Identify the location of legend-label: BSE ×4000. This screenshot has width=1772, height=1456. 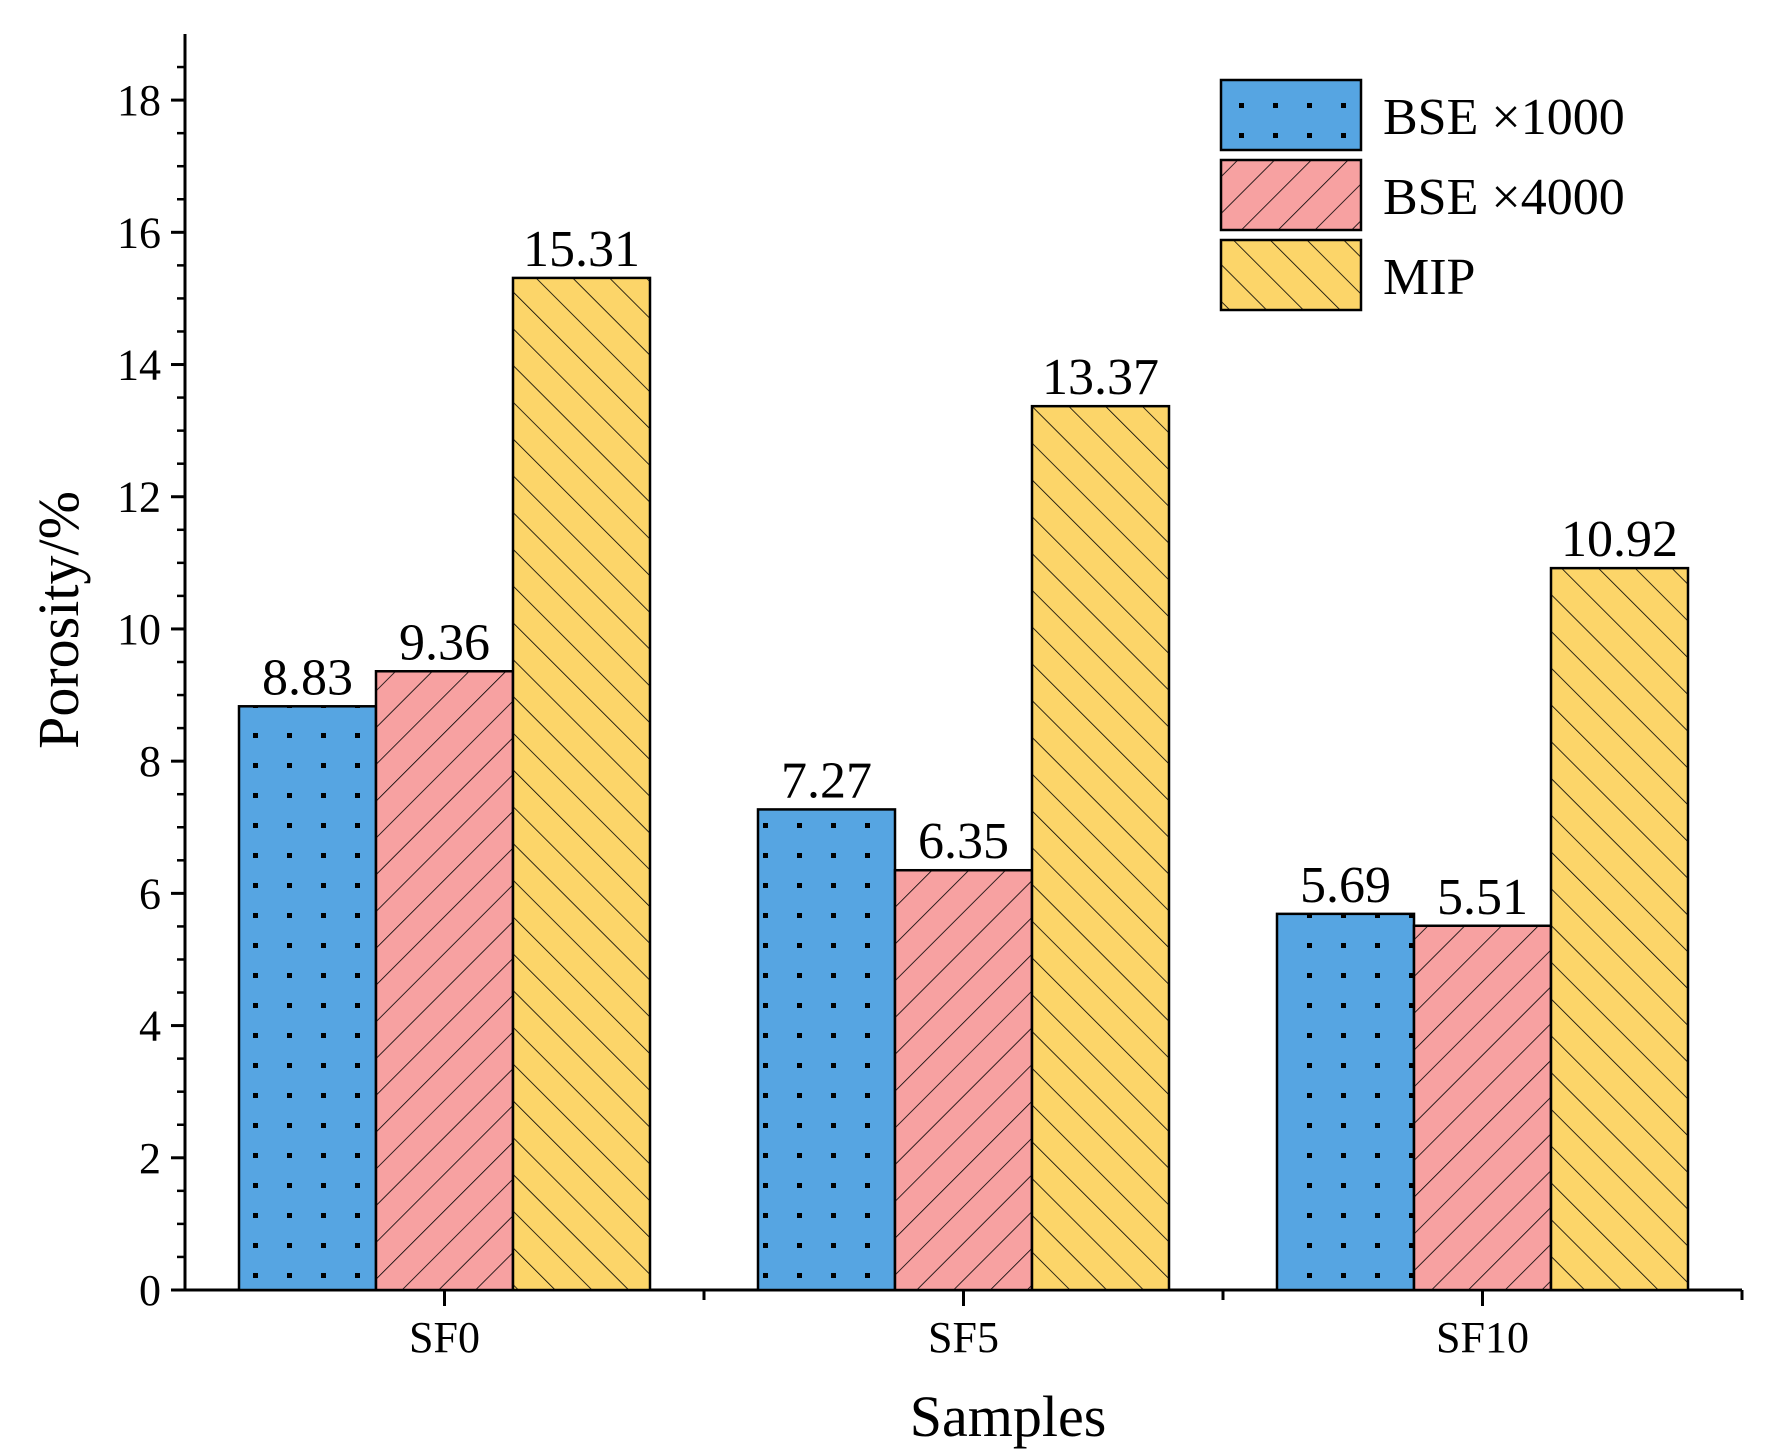
(1504, 197).